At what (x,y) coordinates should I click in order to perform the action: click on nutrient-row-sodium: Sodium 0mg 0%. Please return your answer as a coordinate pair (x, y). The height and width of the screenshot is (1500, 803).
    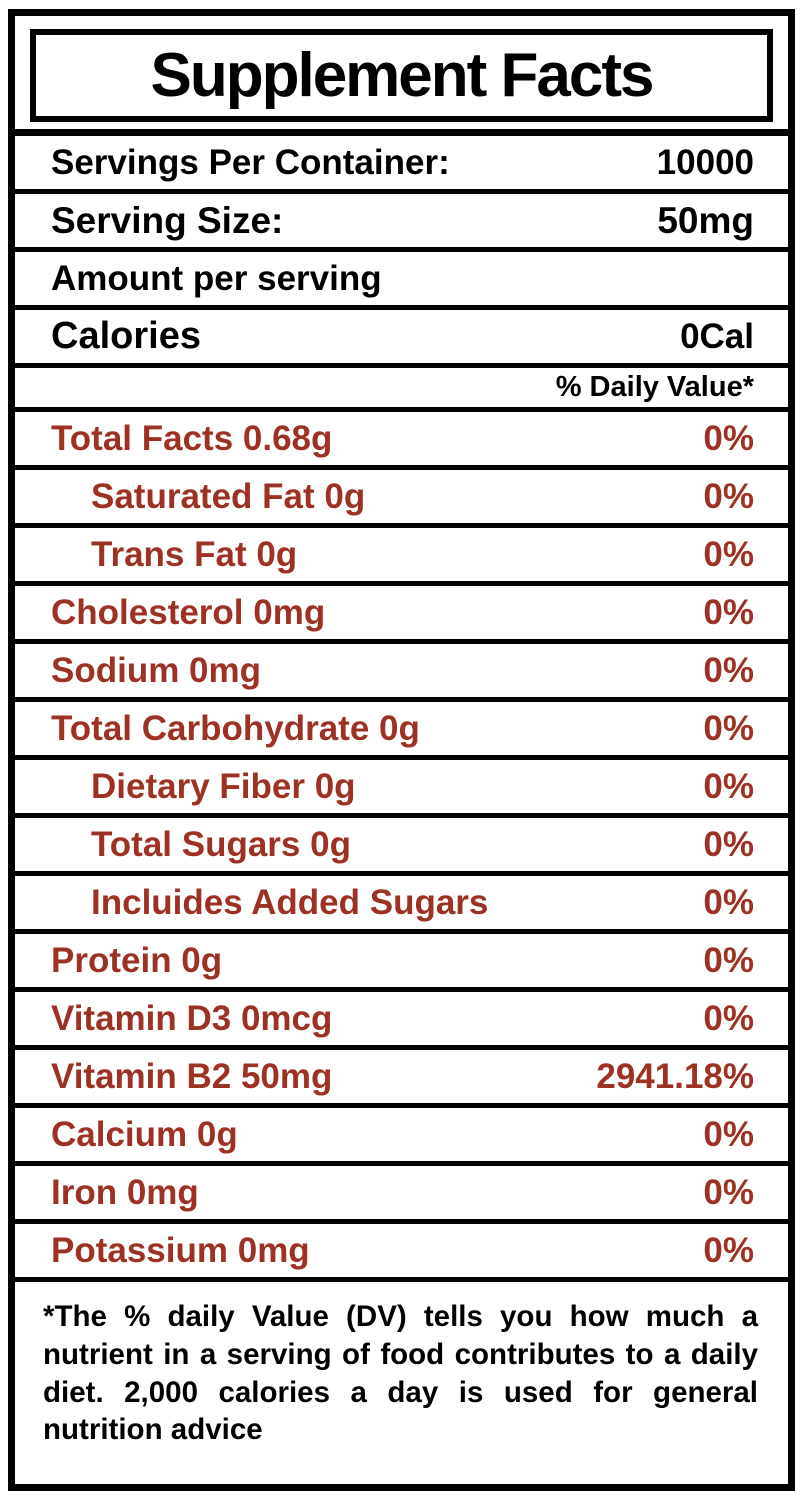
    Looking at the image, I should click on (401, 673).